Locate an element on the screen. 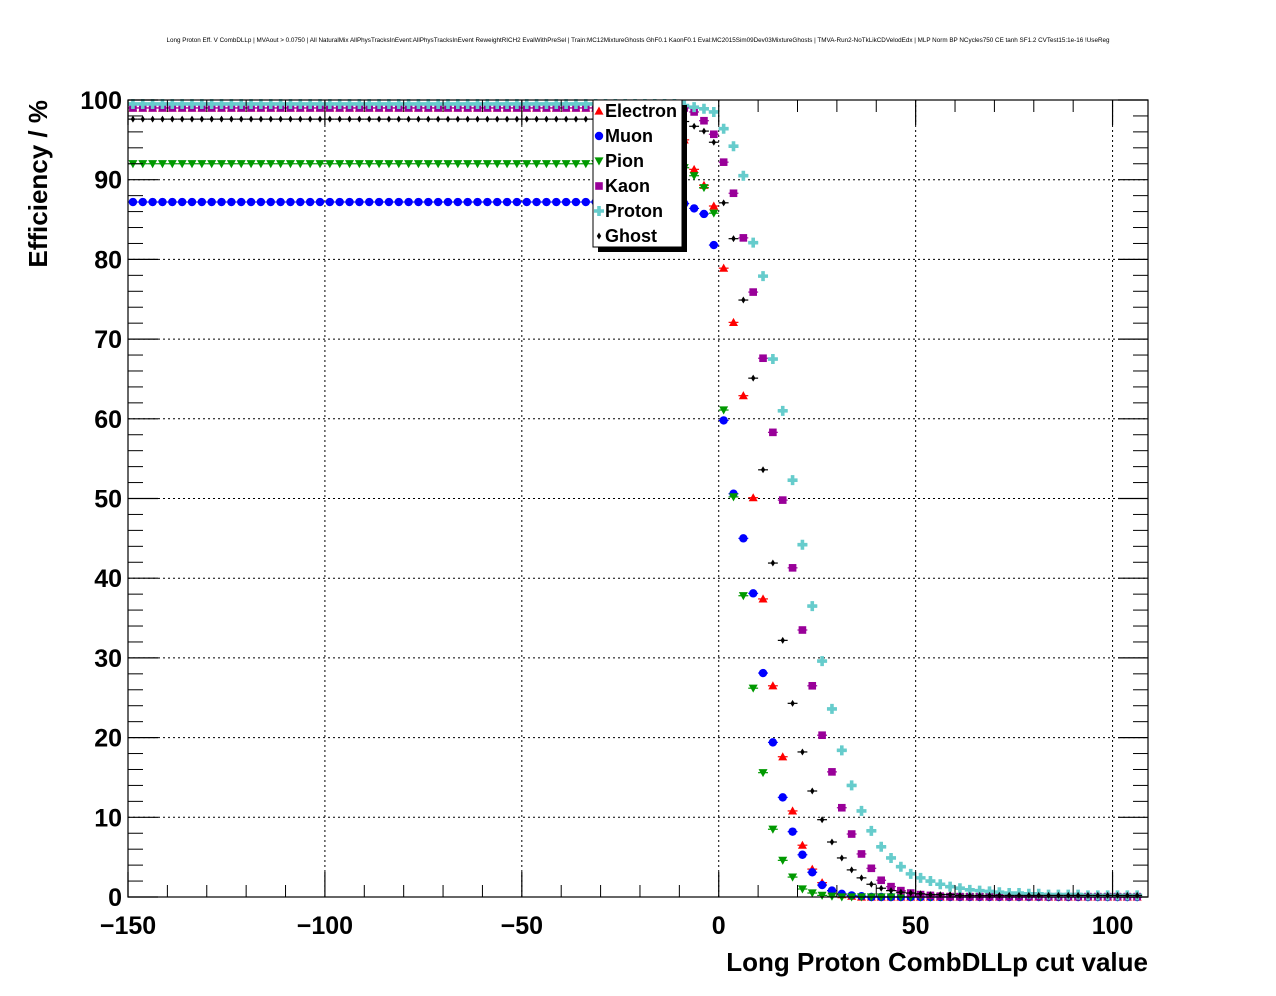  x-tick-label: −100 is located at coordinates (325, 926).